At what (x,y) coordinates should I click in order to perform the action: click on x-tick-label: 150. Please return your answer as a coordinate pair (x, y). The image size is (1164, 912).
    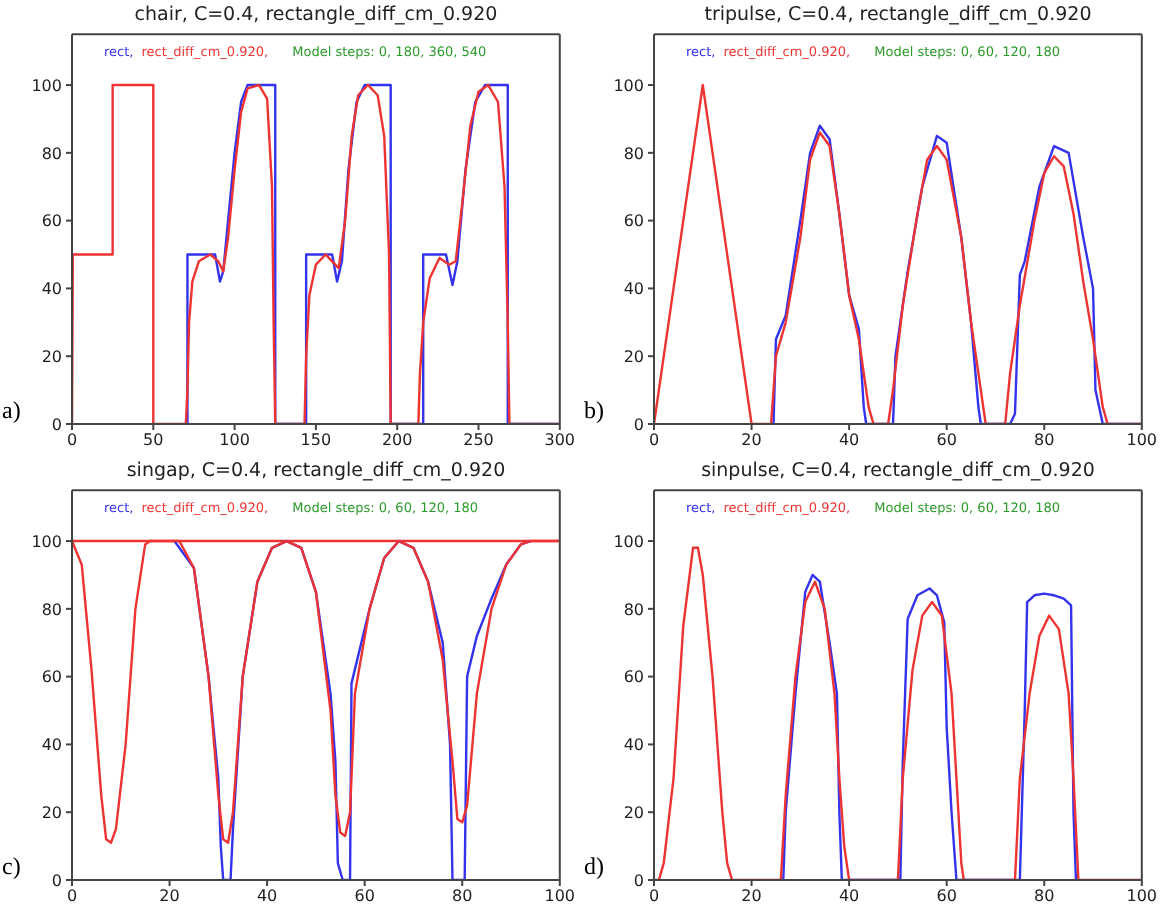
    Looking at the image, I should click on (316, 440).